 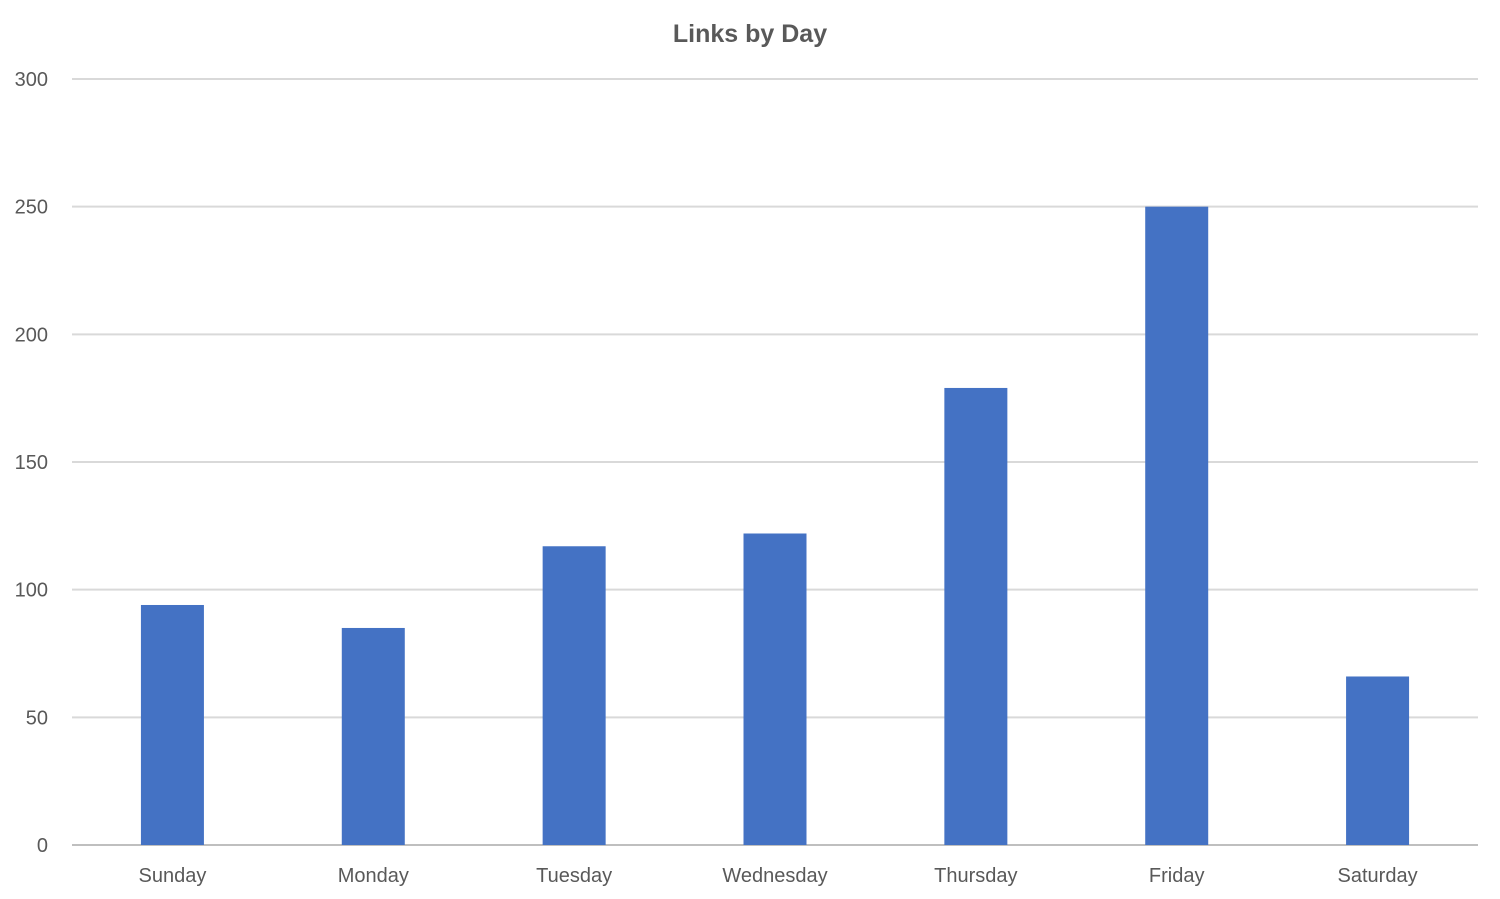 I want to click on y-axis-ticks: 0 50 100 150 200 250 300, so click(x=31, y=463).